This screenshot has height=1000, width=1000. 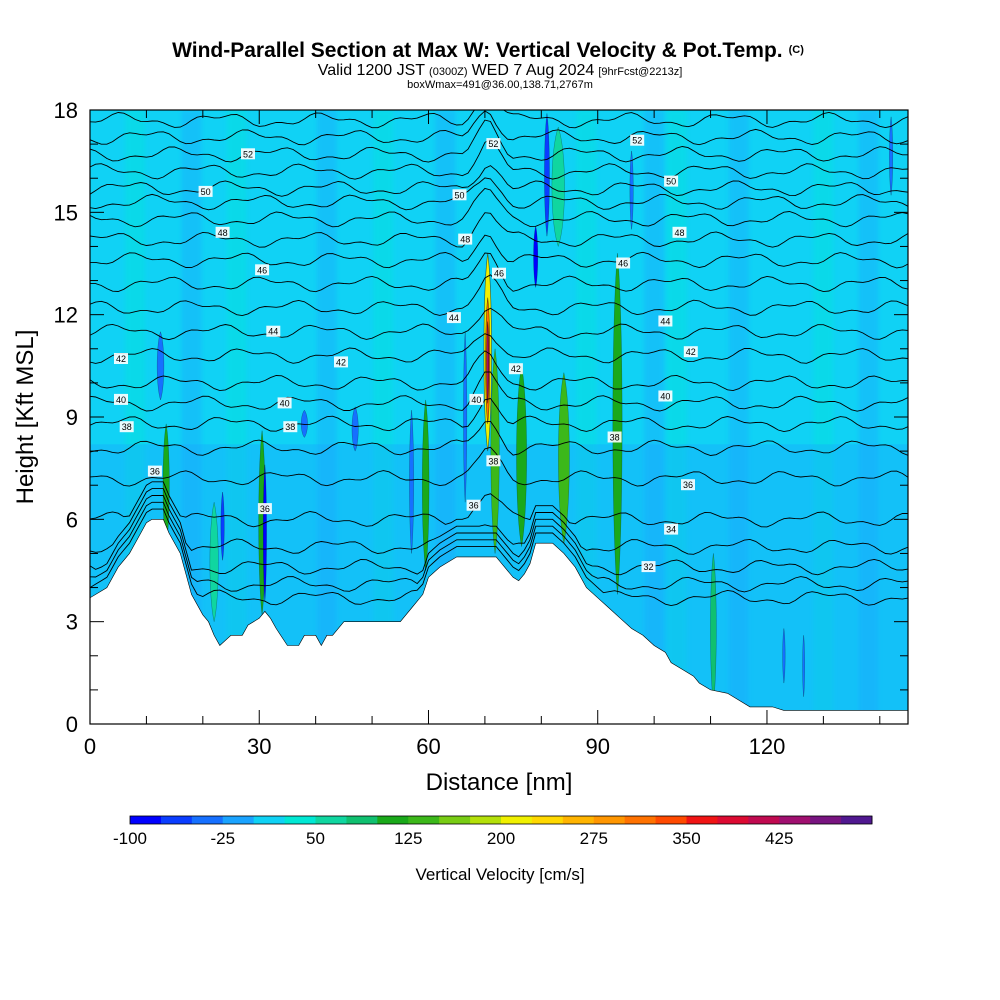 What do you see at coordinates (315, 838) in the screenshot?
I see `colorbar-tick-label: 50` at bounding box center [315, 838].